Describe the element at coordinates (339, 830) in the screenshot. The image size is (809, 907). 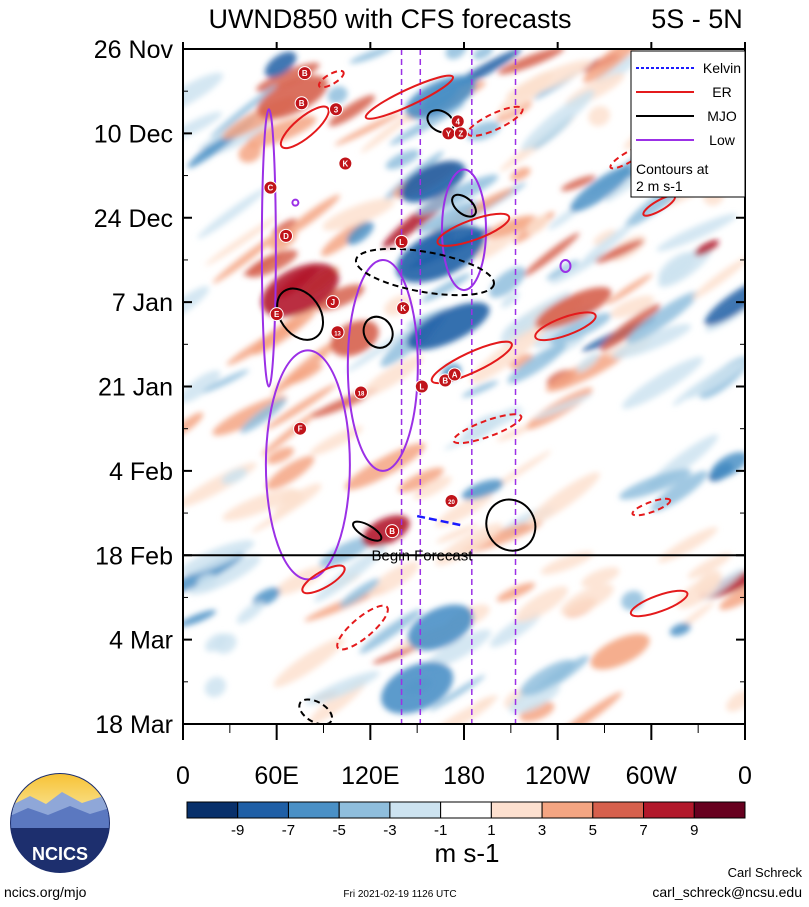
I see `colorbar-label: -5` at that location.